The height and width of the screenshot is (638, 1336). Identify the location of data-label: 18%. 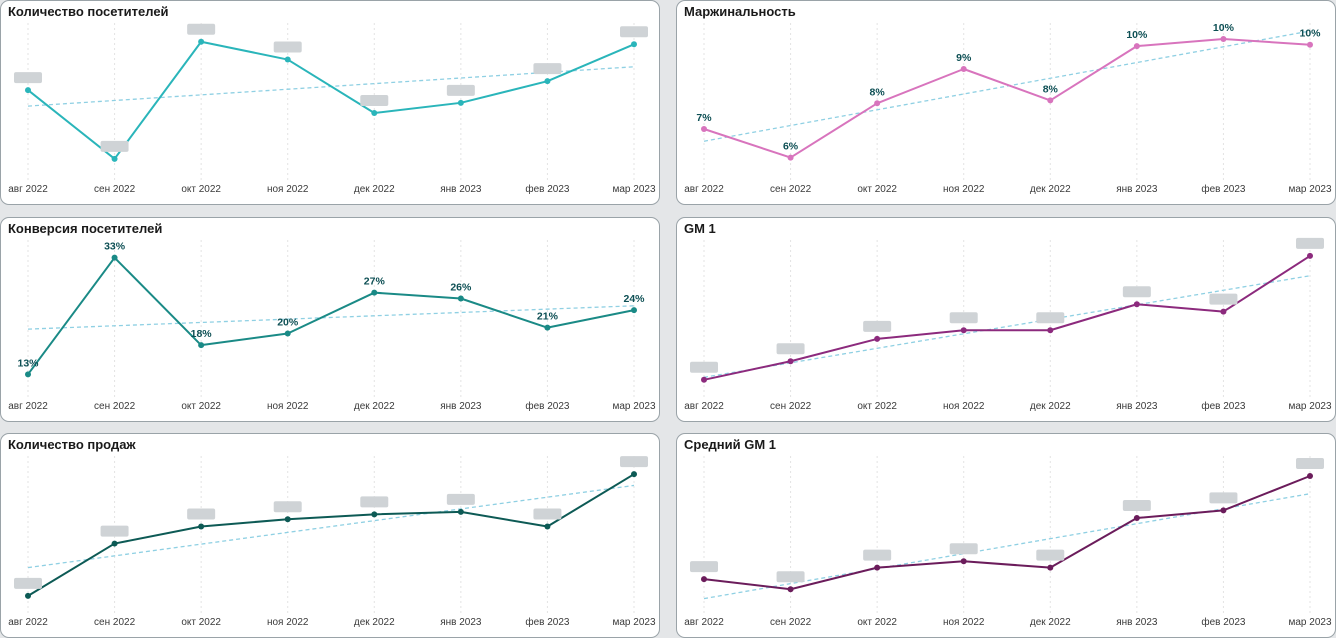
(202, 334).